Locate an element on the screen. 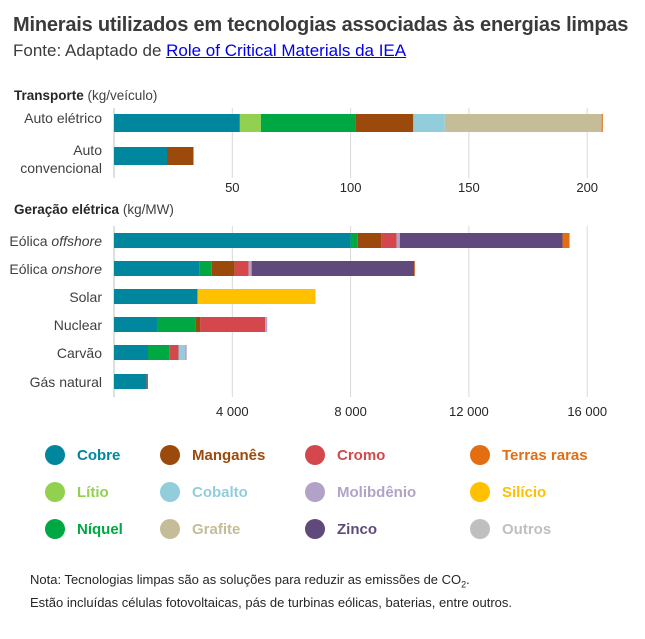  legend-item-cobre: Cobre is located at coordinates (82, 455).